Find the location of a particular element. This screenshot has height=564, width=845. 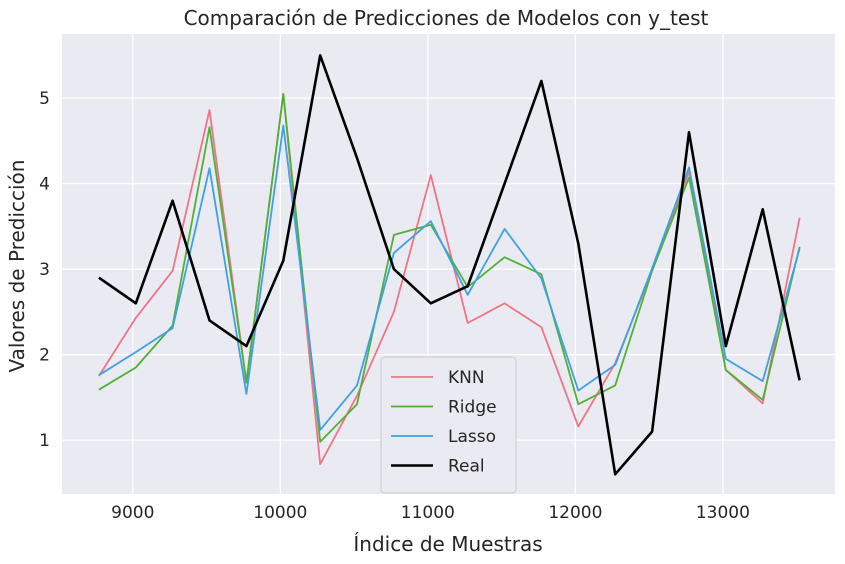

legend-box is located at coordinates (448, 425).